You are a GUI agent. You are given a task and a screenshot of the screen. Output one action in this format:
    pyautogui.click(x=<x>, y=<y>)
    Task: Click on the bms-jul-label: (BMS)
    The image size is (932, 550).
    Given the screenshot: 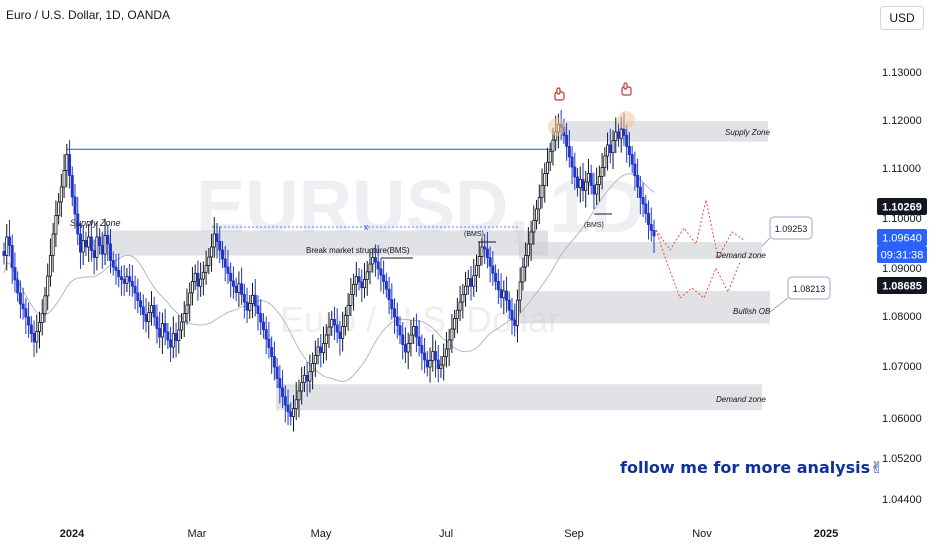 What is the action you would take?
    pyautogui.click(x=474, y=234)
    